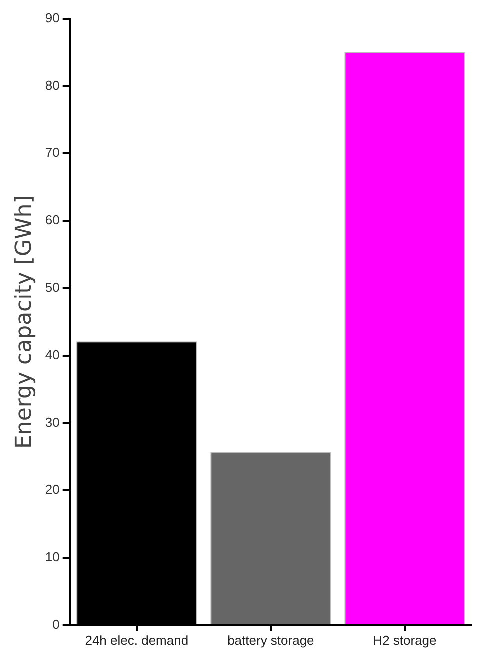 The image size is (480, 659). What do you see at coordinates (52, 85) in the screenshot?
I see `y-tick-label: 80` at bounding box center [52, 85].